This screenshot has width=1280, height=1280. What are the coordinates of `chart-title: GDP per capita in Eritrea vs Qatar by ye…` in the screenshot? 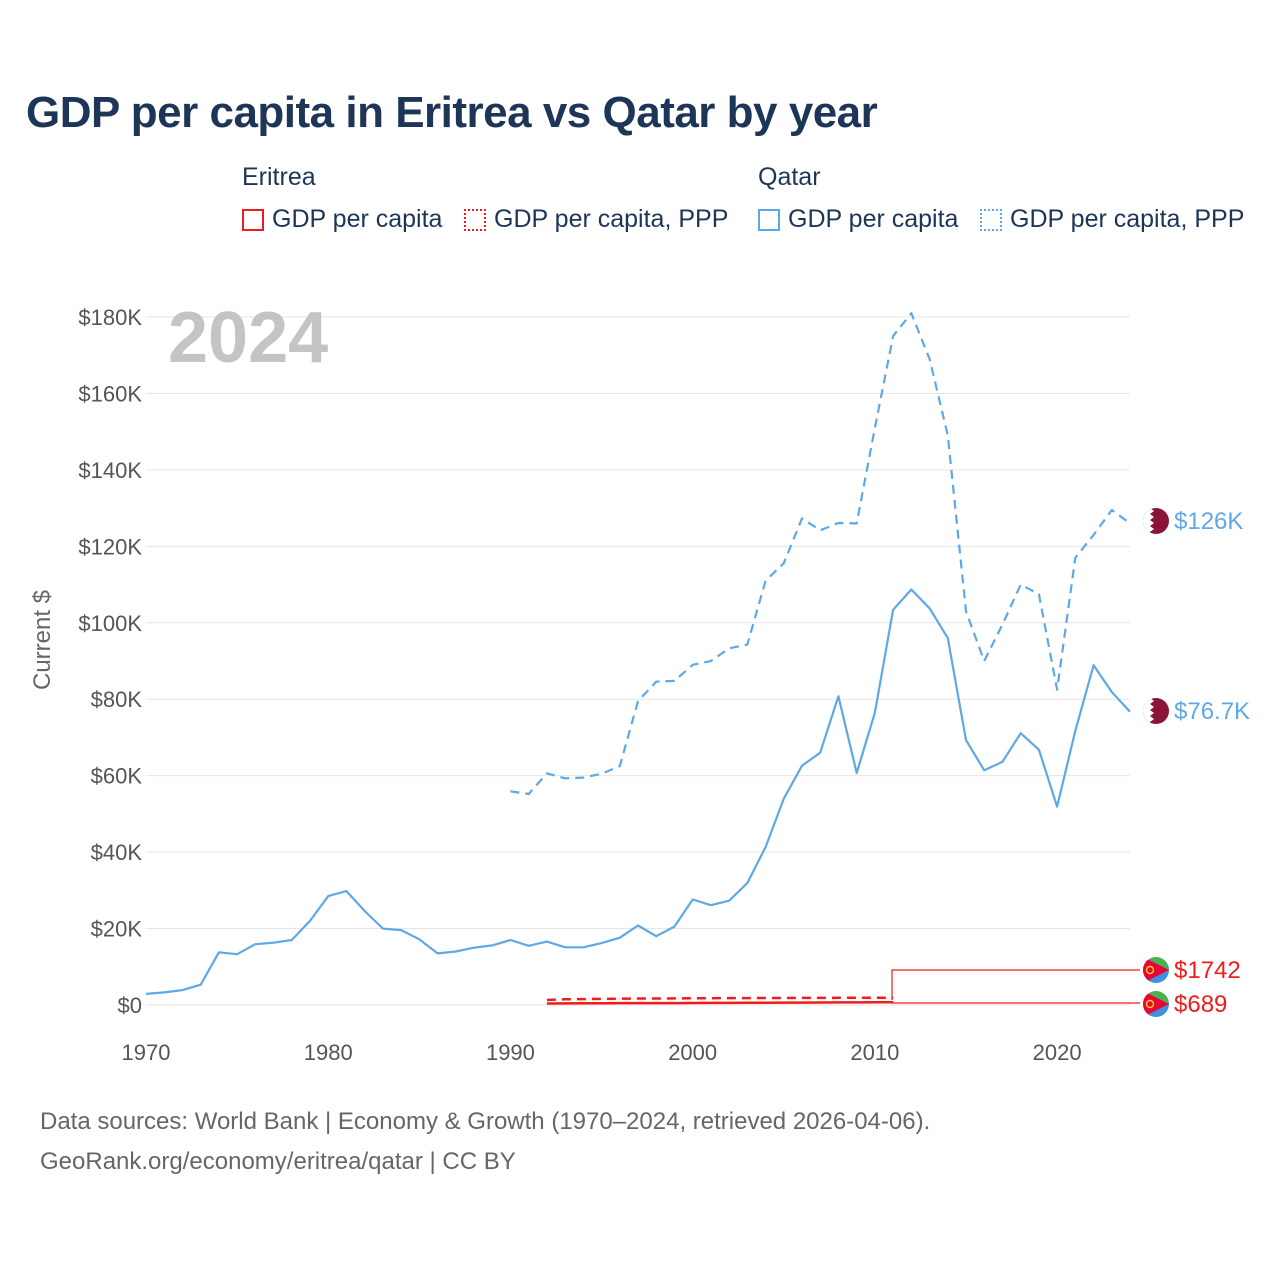 It's located at (452, 112).